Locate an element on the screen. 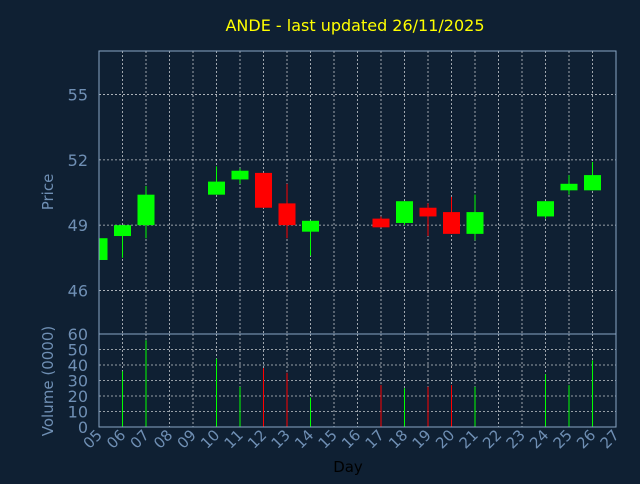 The image size is (640, 484). x-tick-label: 17 is located at coordinates (375, 439).